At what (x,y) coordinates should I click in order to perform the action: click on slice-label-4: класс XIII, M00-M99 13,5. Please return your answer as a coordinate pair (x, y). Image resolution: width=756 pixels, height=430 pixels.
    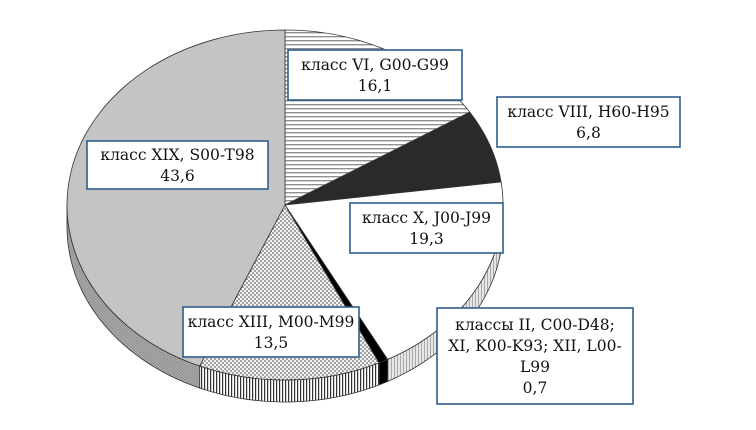
    Looking at the image, I should click on (271, 332).